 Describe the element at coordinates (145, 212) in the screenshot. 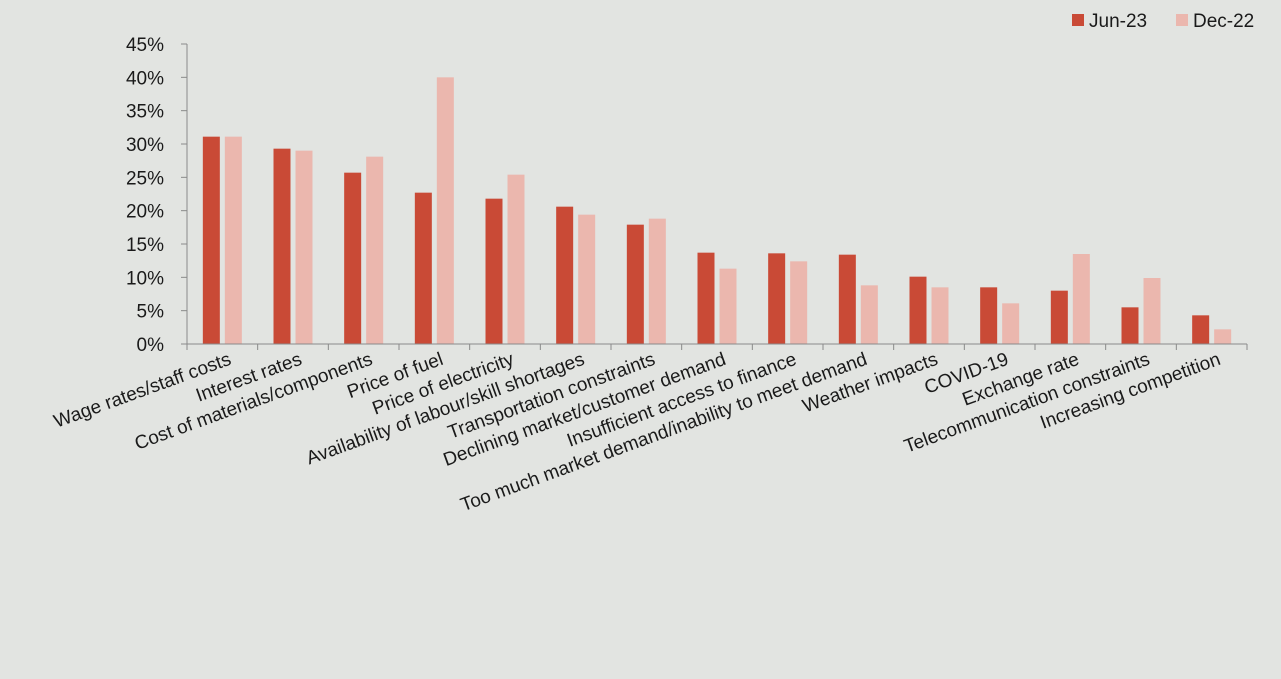

I see `y-tick-label: 20%` at that location.